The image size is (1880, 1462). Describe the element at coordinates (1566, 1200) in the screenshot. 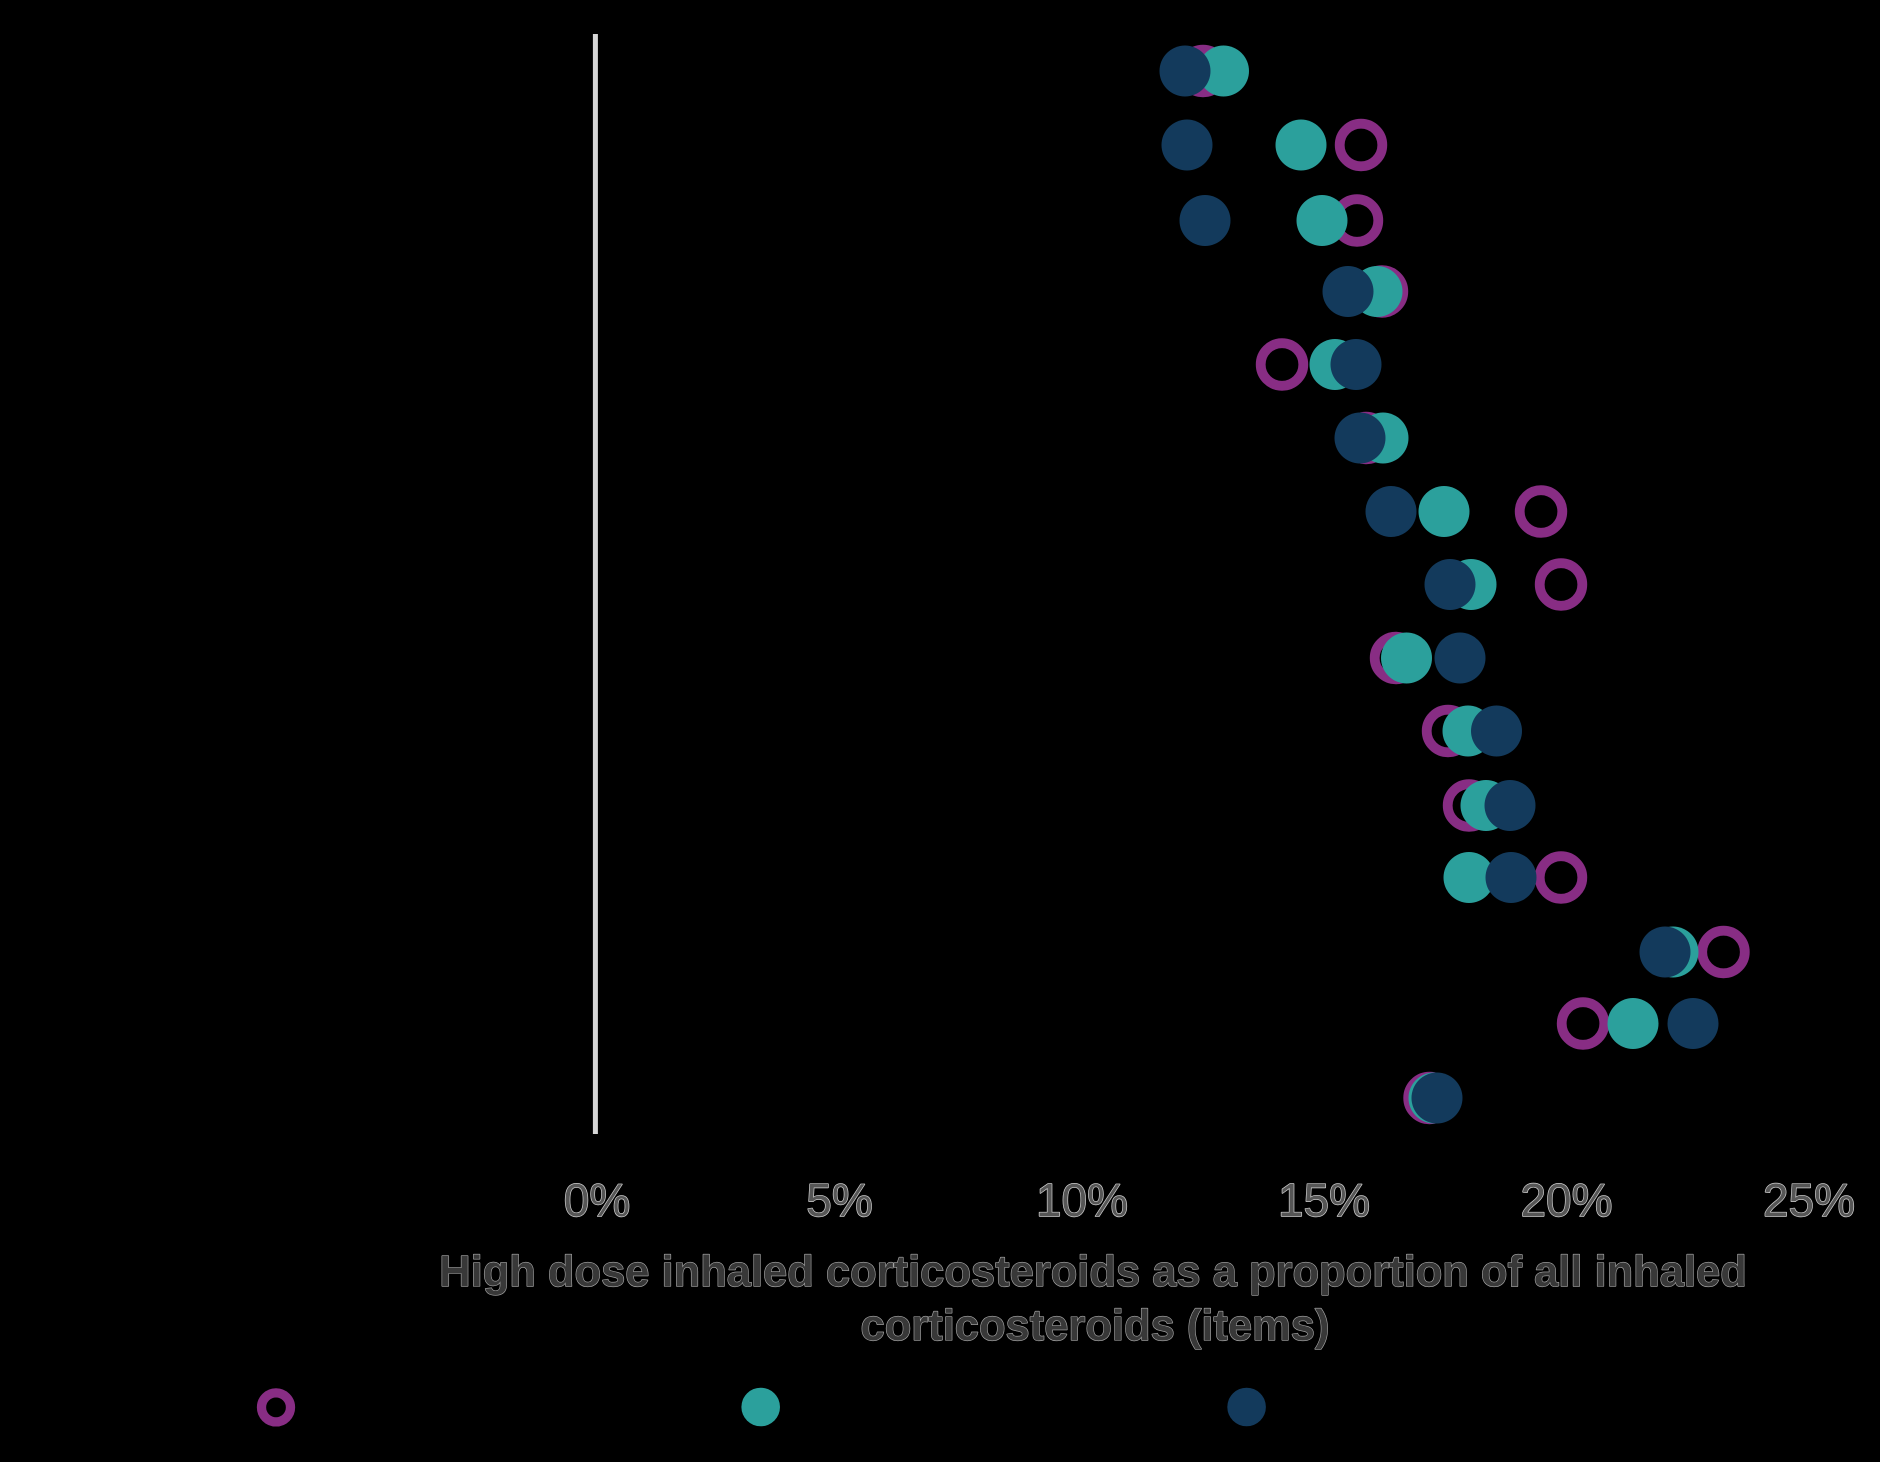

I see `svg-text: 20%` at that location.